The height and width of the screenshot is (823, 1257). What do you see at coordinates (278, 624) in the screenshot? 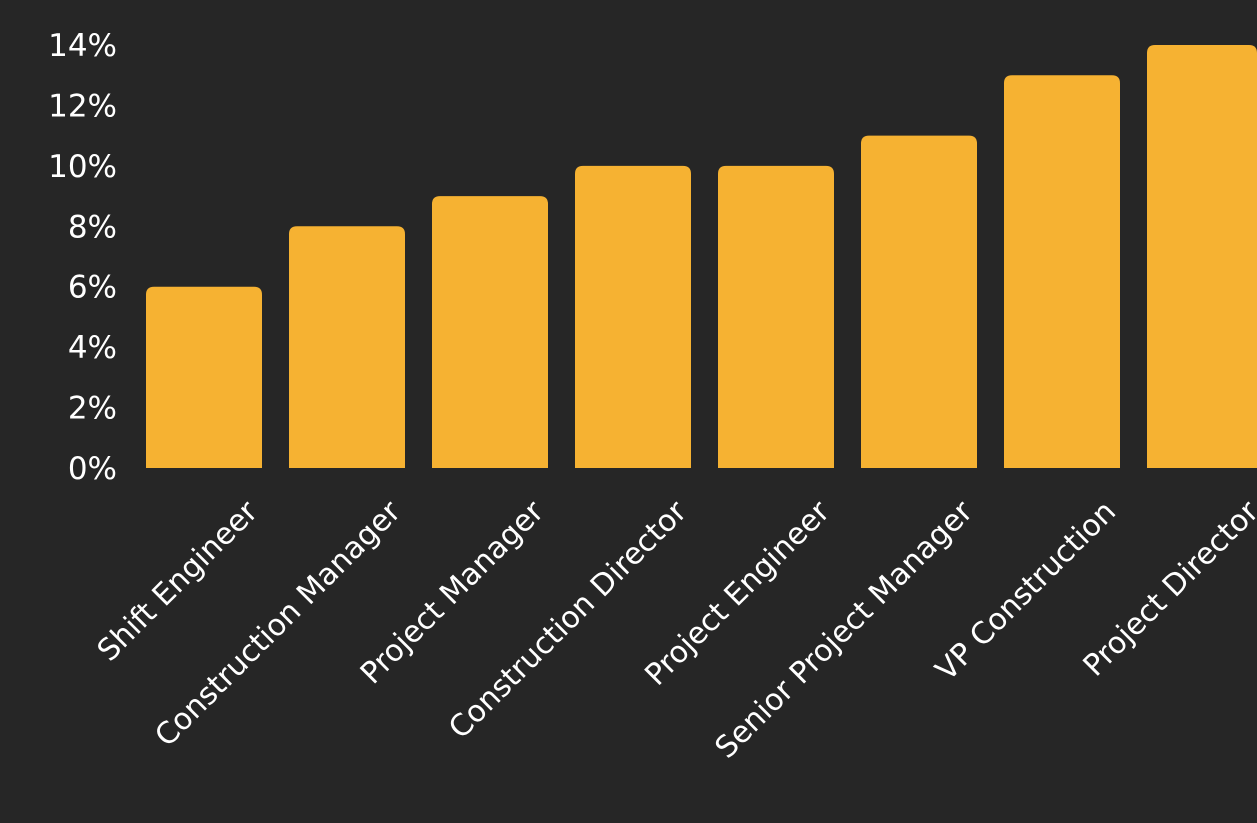
I see `x-tick-label: Construction Manager` at bounding box center [278, 624].